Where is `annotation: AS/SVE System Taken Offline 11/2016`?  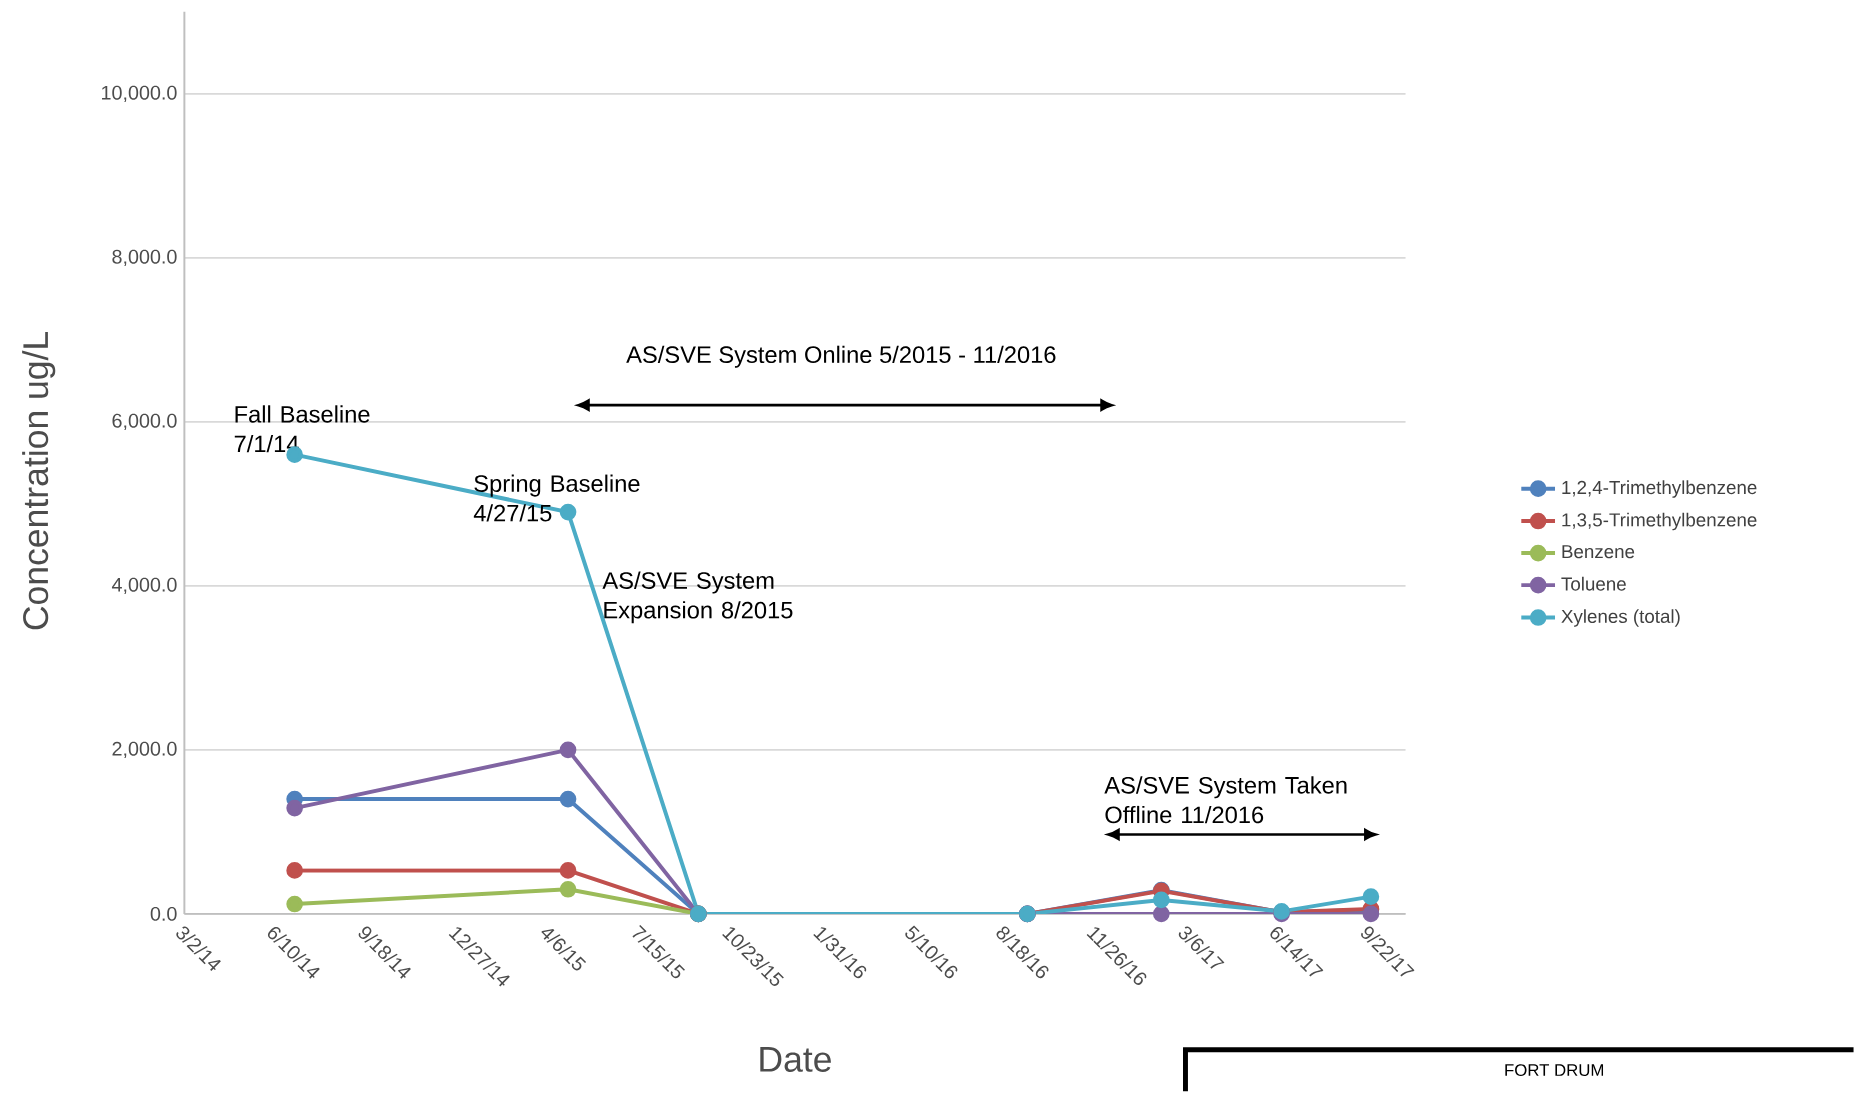
annotation: AS/SVE System Taken Offline 11/2016 is located at coordinates (1225, 800).